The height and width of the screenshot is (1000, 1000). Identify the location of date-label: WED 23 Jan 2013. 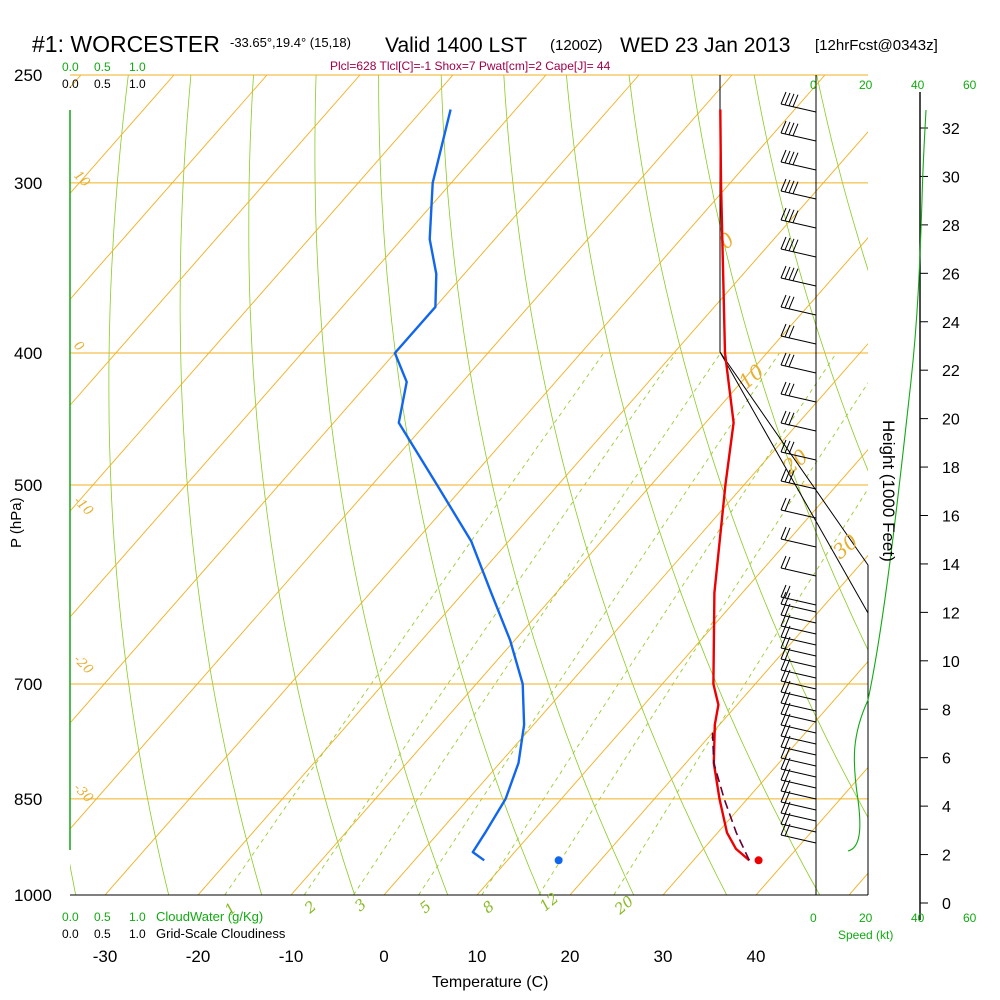
(705, 45).